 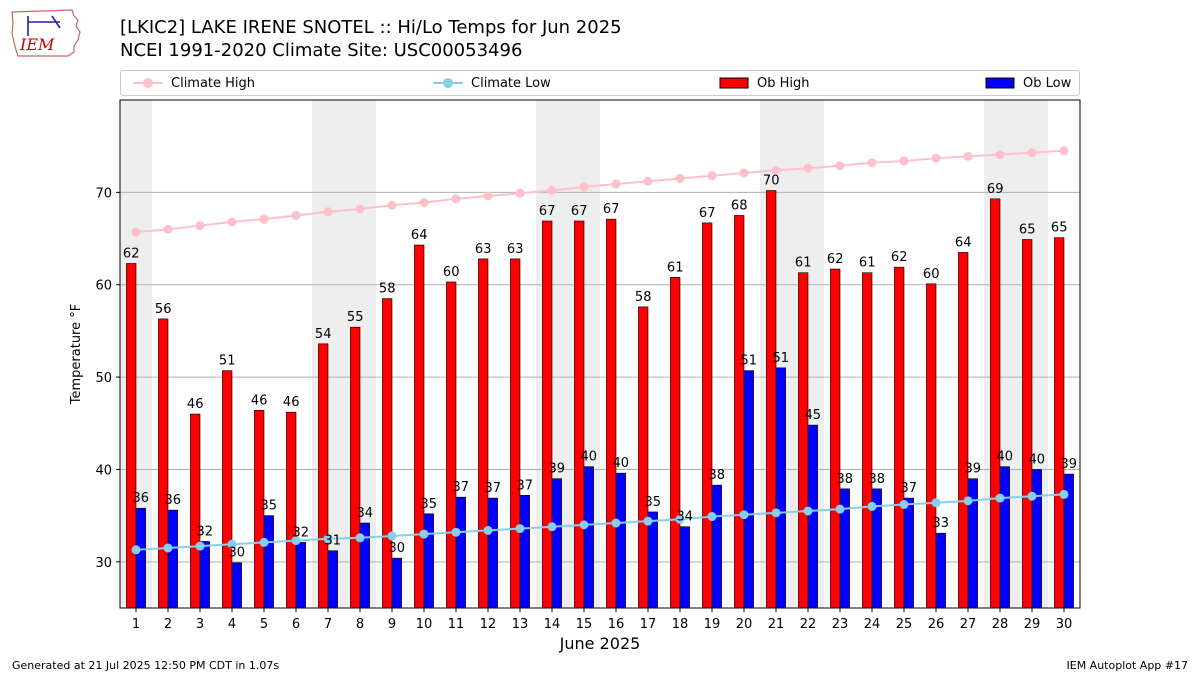 What do you see at coordinates (995, 189) in the screenshot?
I see `ob-high-label-28: 69` at bounding box center [995, 189].